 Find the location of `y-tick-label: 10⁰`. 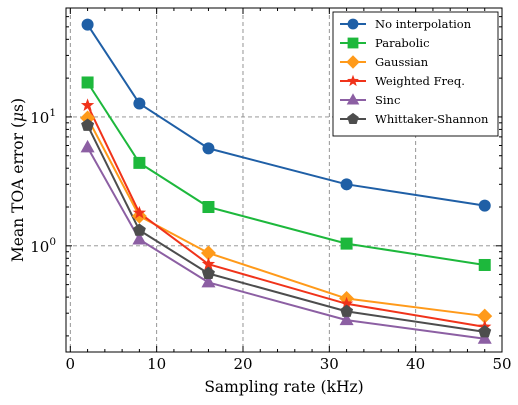

y-tick-label: 10⁰ is located at coordinates (43, 246).